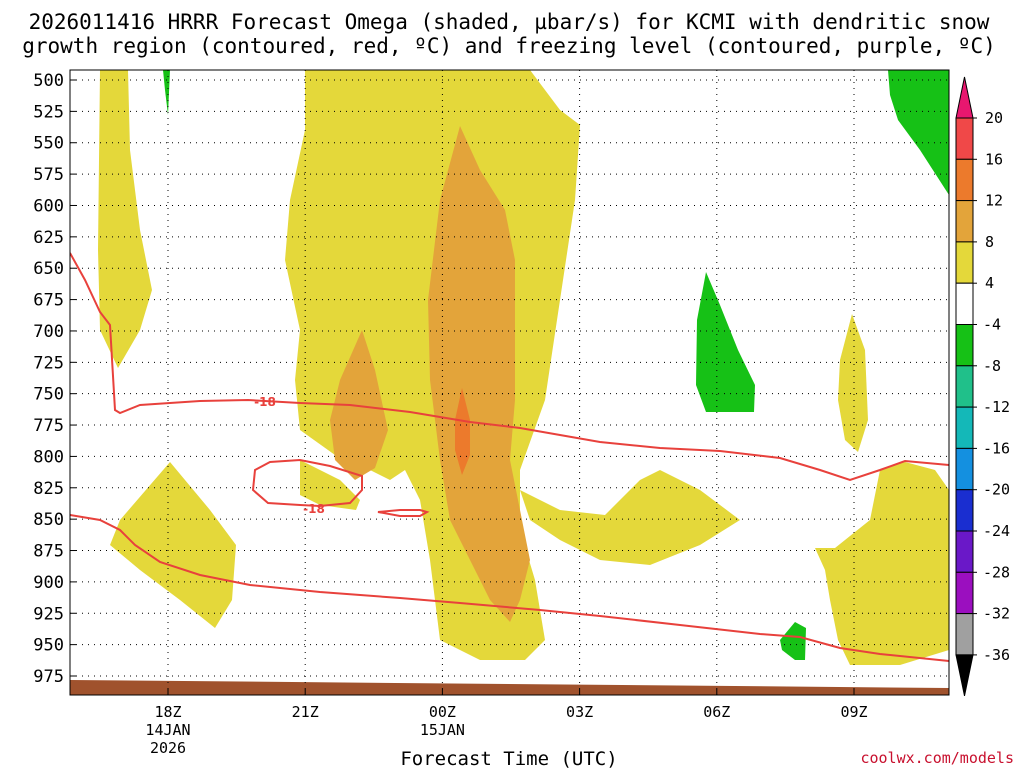 Image resolution: width=1024 pixels, height=768 pixels. What do you see at coordinates (989, 242) in the screenshot?
I see `colorbar-label: 8` at bounding box center [989, 242].